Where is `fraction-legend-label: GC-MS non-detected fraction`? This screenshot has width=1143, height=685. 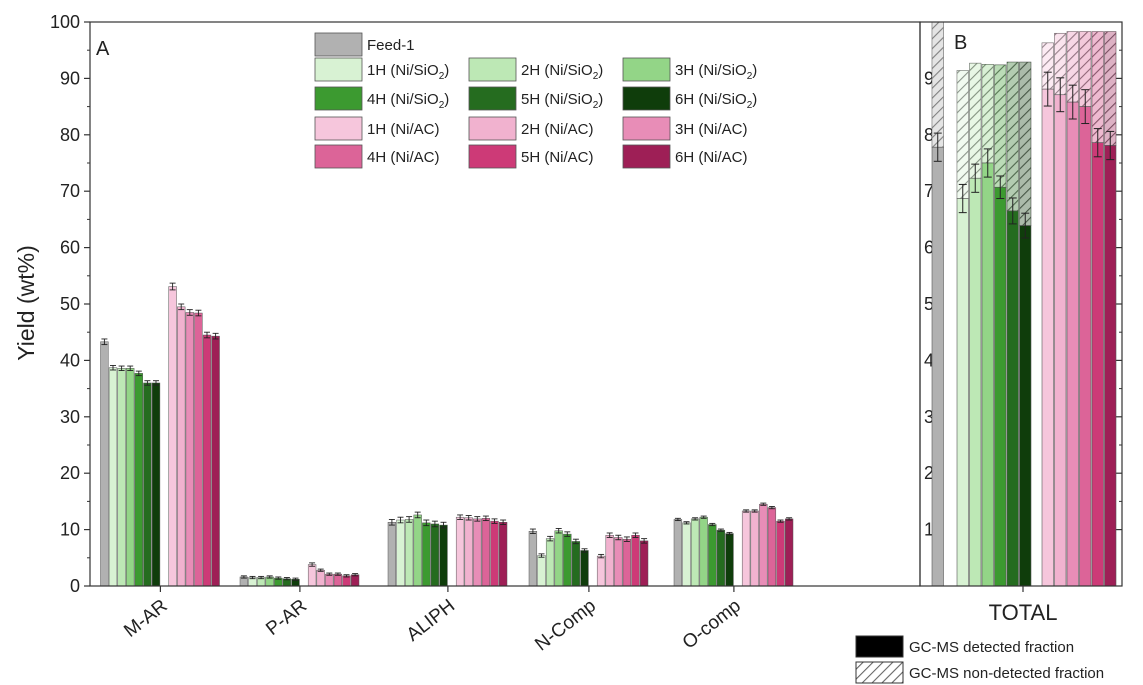 fraction-legend-label: GC-MS non-detected fraction is located at coordinates (1006, 673).